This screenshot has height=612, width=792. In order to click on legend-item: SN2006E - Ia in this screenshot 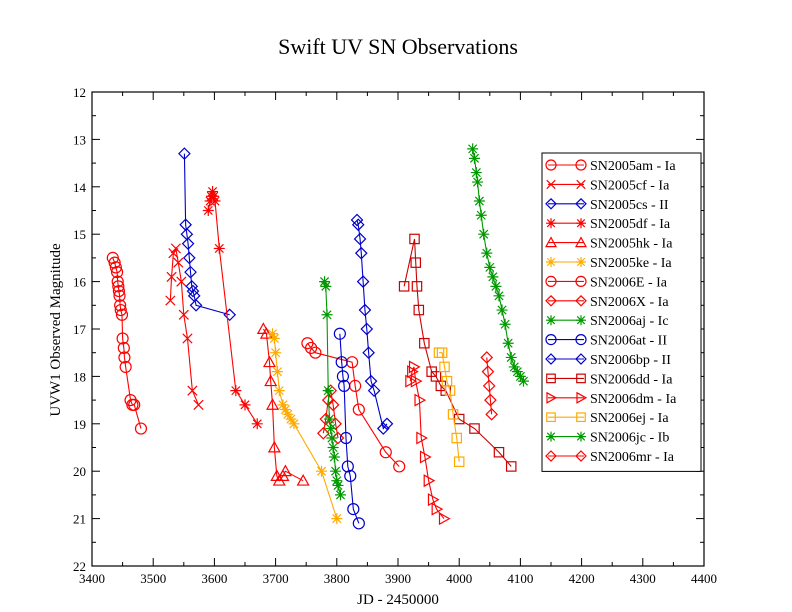, I will do `click(606, 282)`.